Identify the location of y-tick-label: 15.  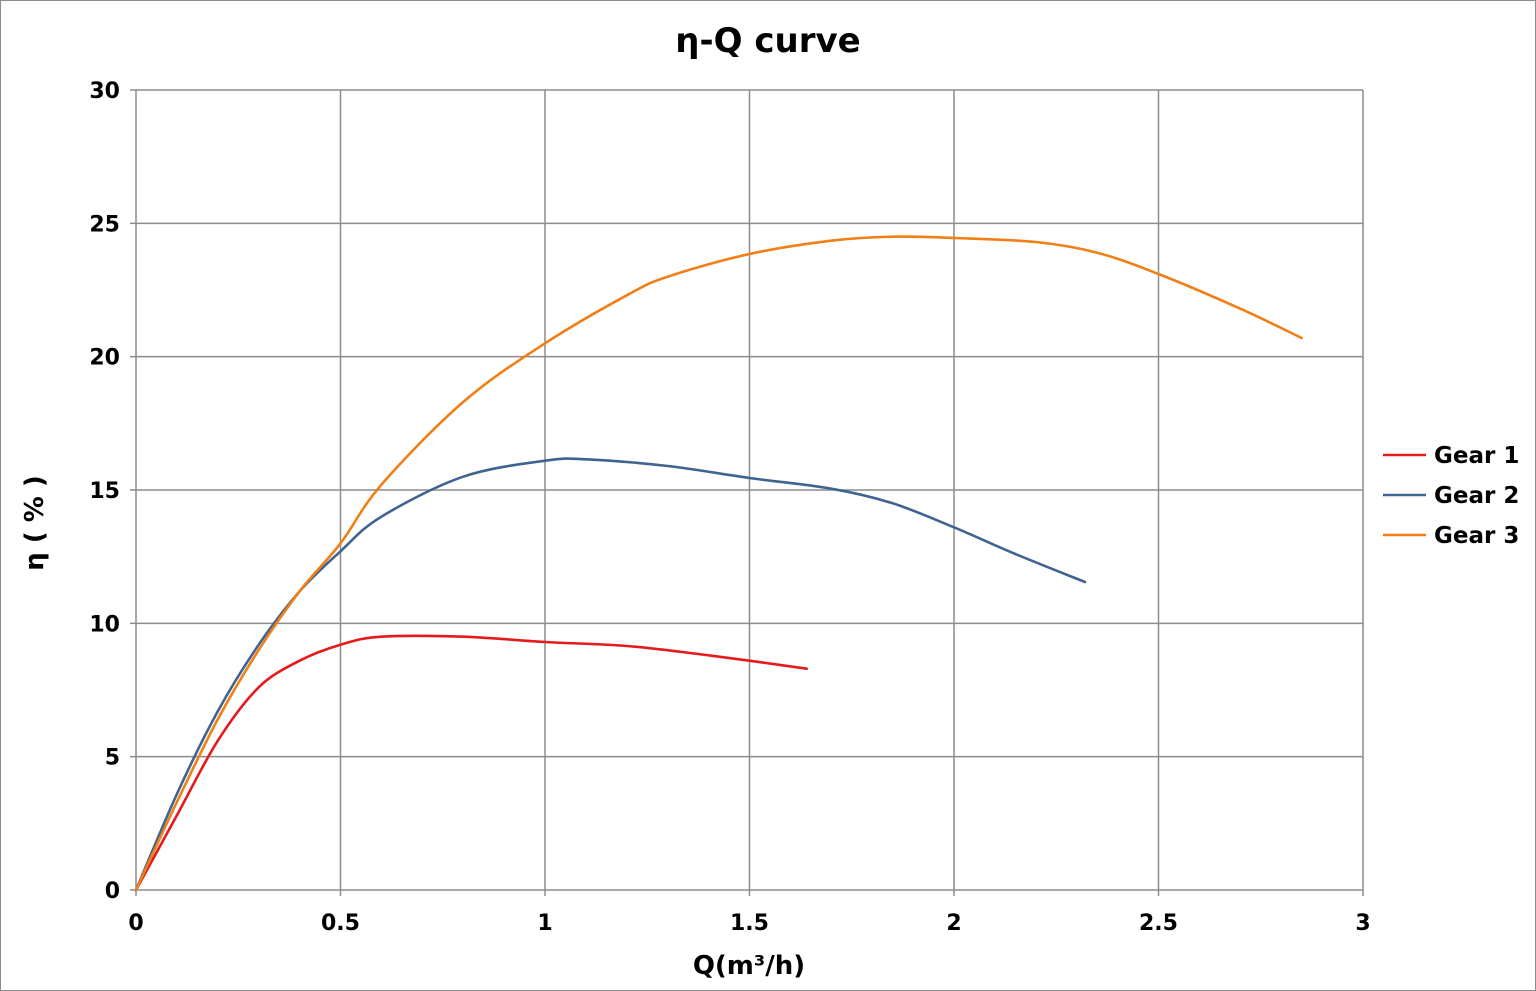
(104, 491).